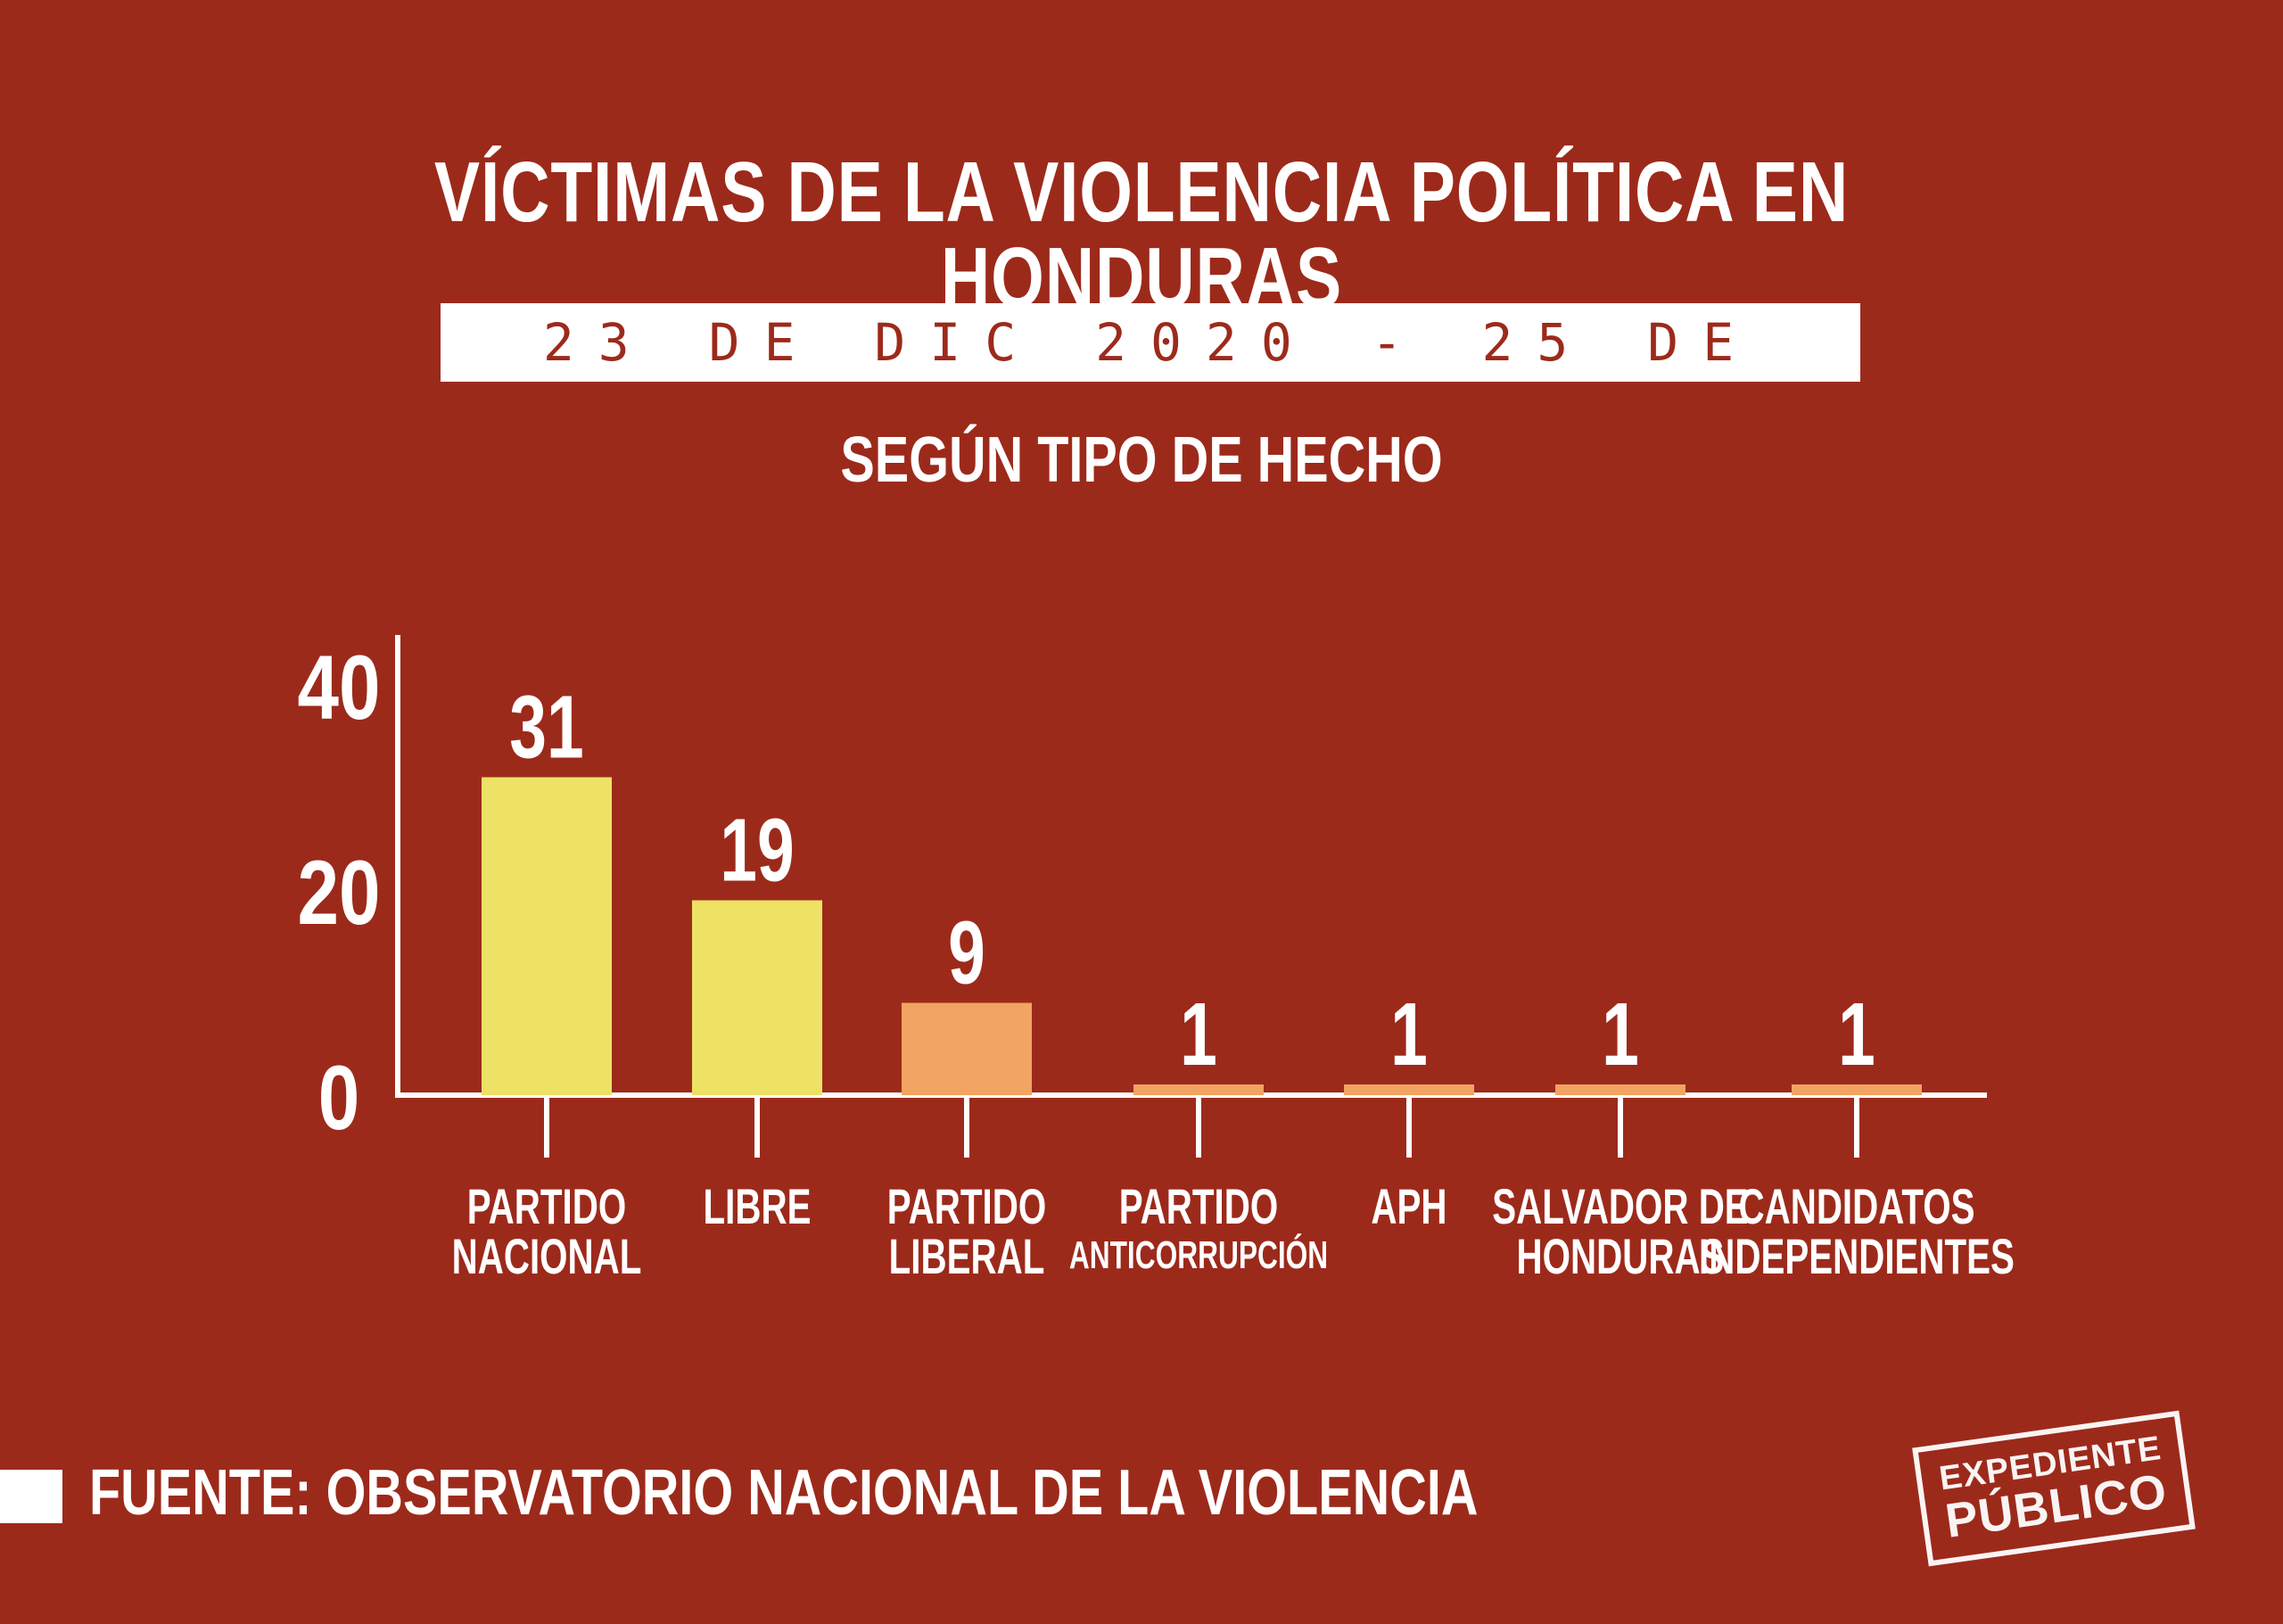 The image size is (2283, 1624). What do you see at coordinates (1620, 1207) in the screenshot?
I see `category-label: SALVADOR DE` at bounding box center [1620, 1207].